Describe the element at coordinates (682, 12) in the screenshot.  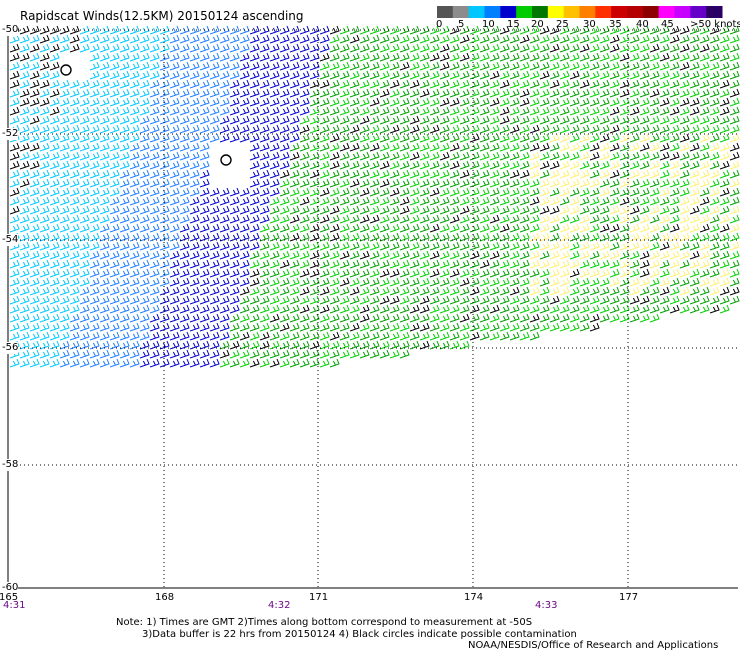
I see `legend-swatch` at that location.